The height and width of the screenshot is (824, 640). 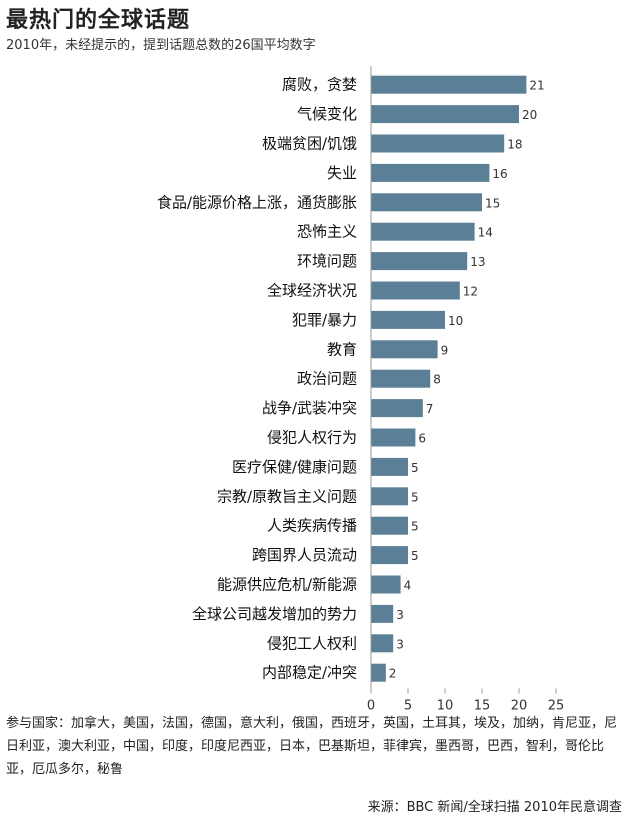 I want to click on value-label: 8, so click(x=437, y=380).